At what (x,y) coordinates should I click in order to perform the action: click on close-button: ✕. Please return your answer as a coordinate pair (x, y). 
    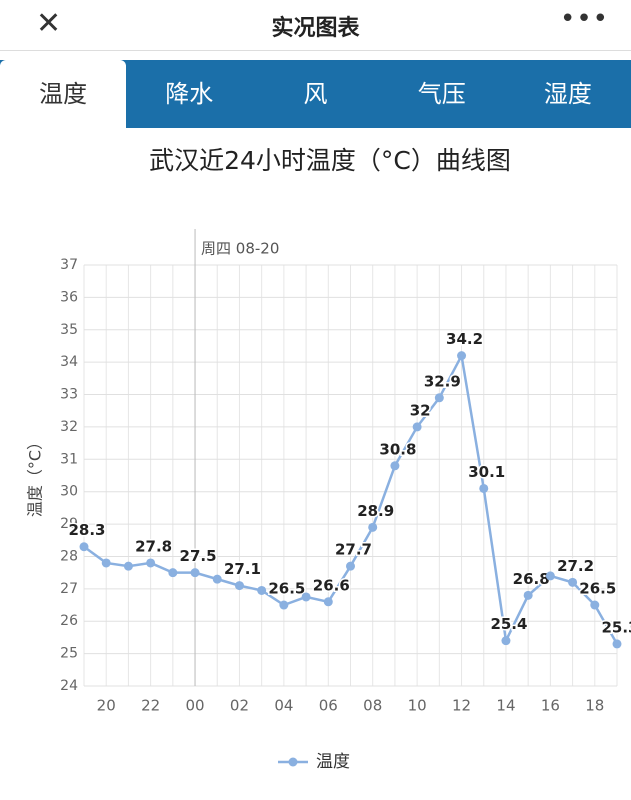
    Looking at the image, I should click on (49, 23).